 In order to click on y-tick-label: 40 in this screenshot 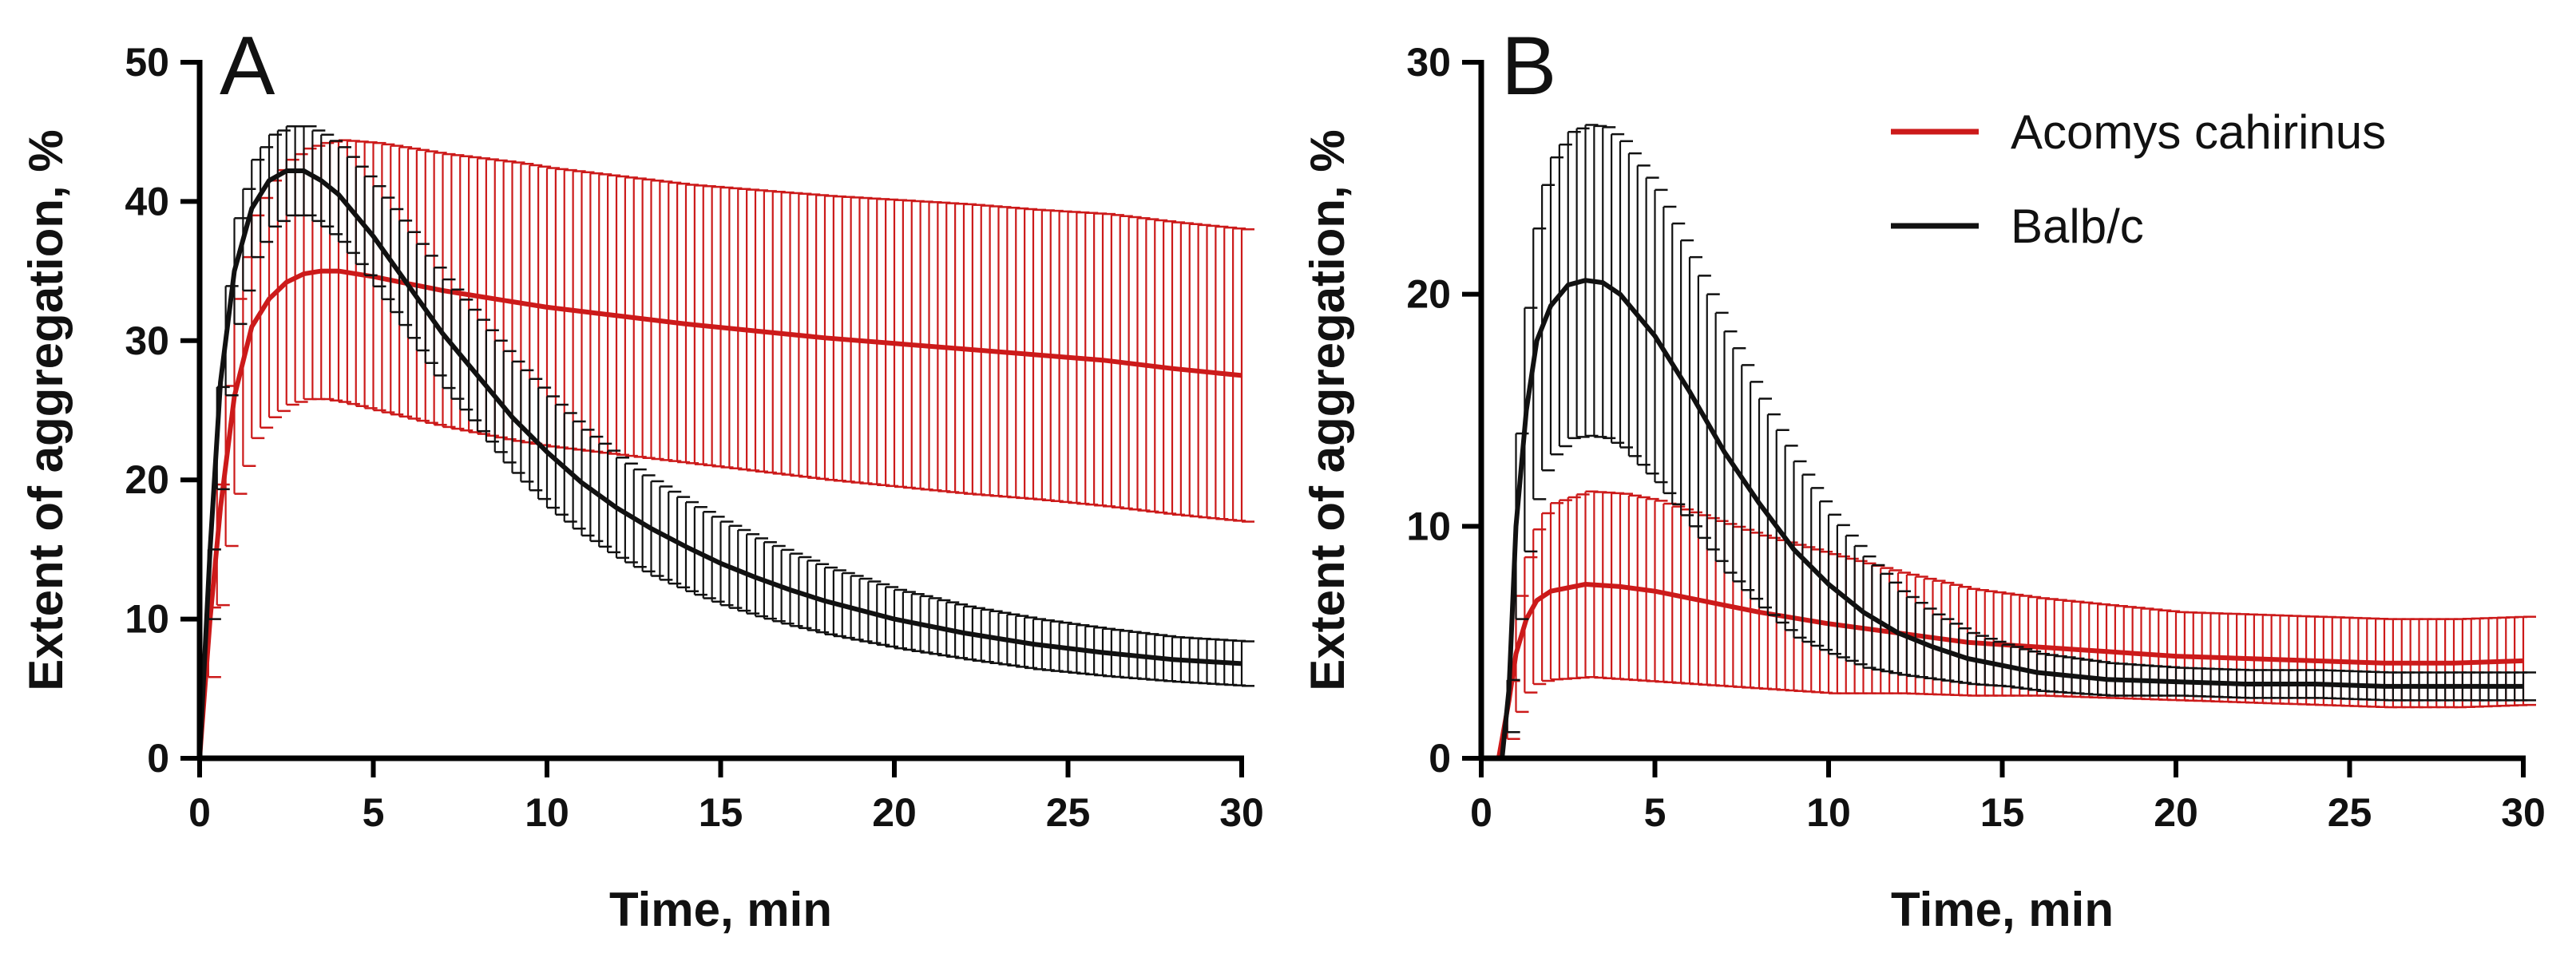, I will do `click(147, 201)`.